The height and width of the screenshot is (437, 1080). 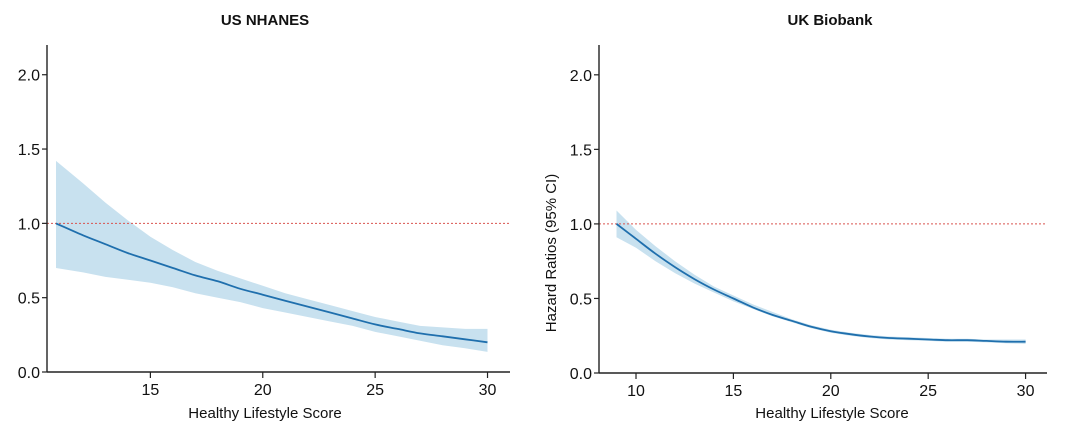 What do you see at coordinates (636, 391) in the screenshot?
I see `x-tick-label: 10` at bounding box center [636, 391].